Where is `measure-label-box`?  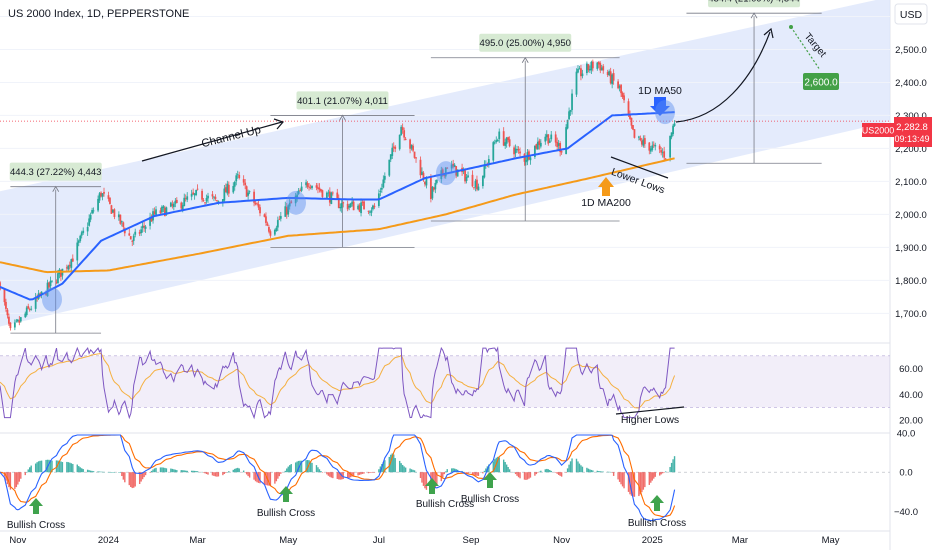 measure-label-box is located at coordinates (754, 4).